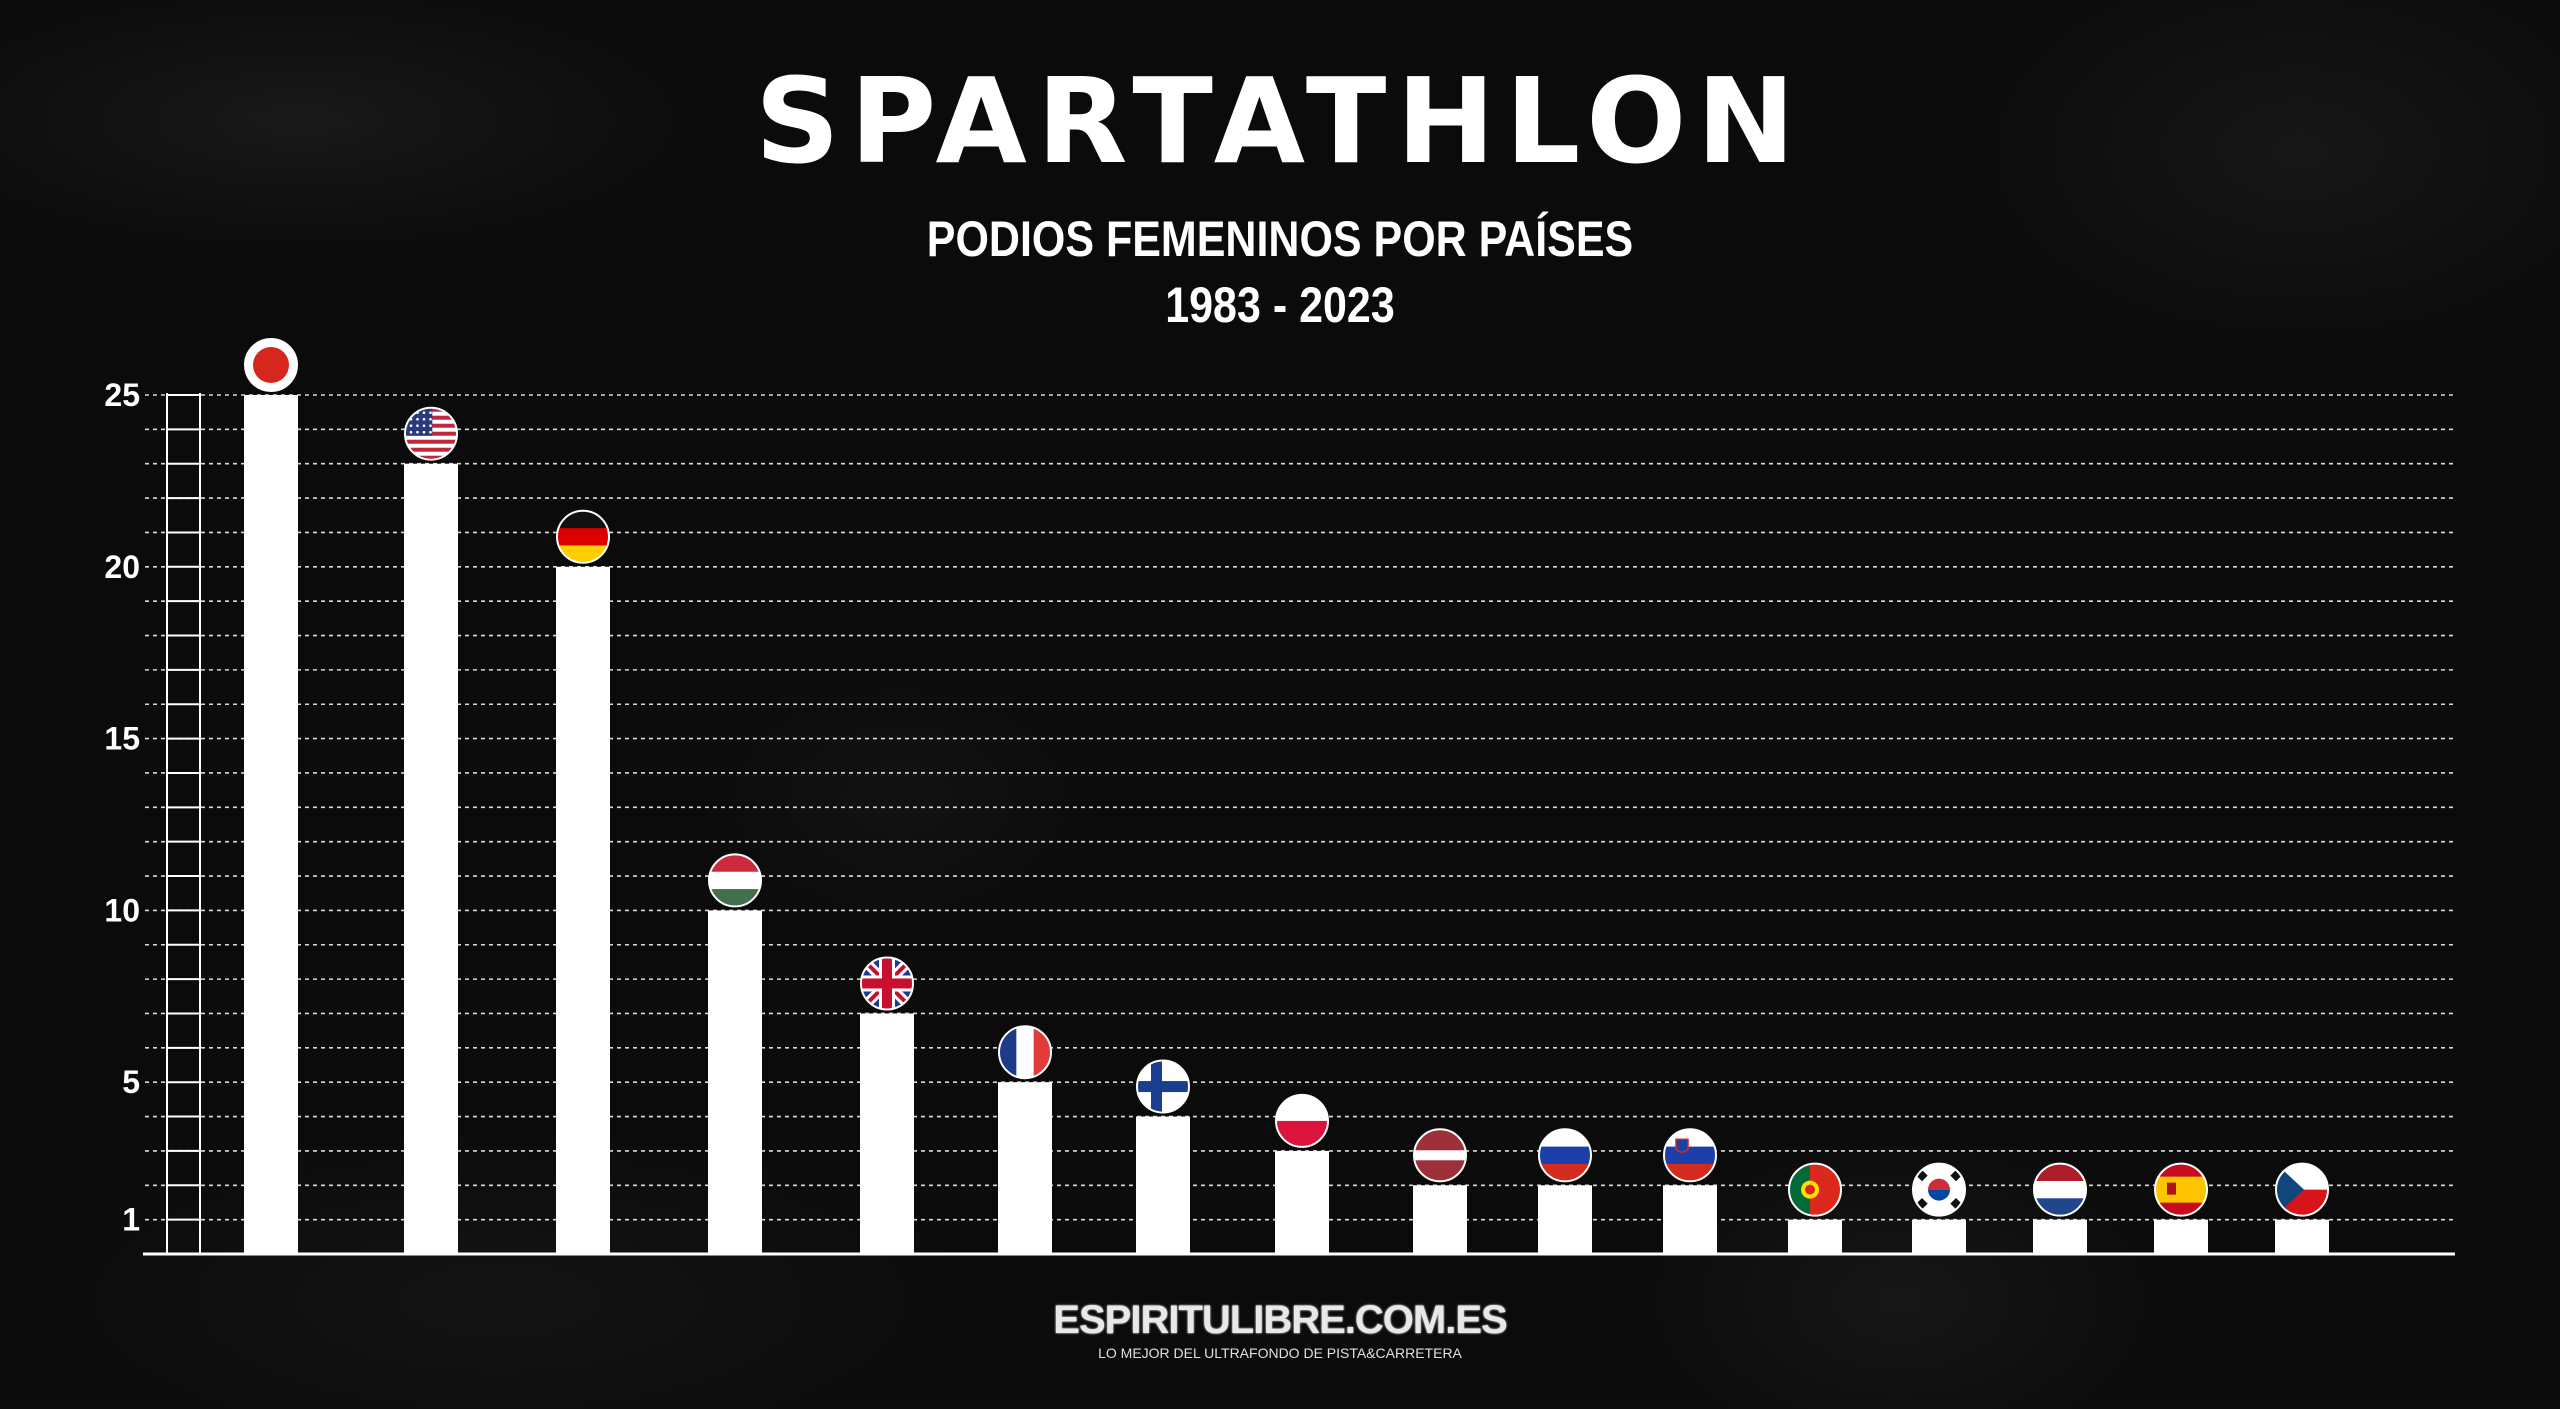 The image size is (2560, 1409). What do you see at coordinates (1280, 121) in the screenshot?
I see `chart-title: SPARTATHLON` at bounding box center [1280, 121].